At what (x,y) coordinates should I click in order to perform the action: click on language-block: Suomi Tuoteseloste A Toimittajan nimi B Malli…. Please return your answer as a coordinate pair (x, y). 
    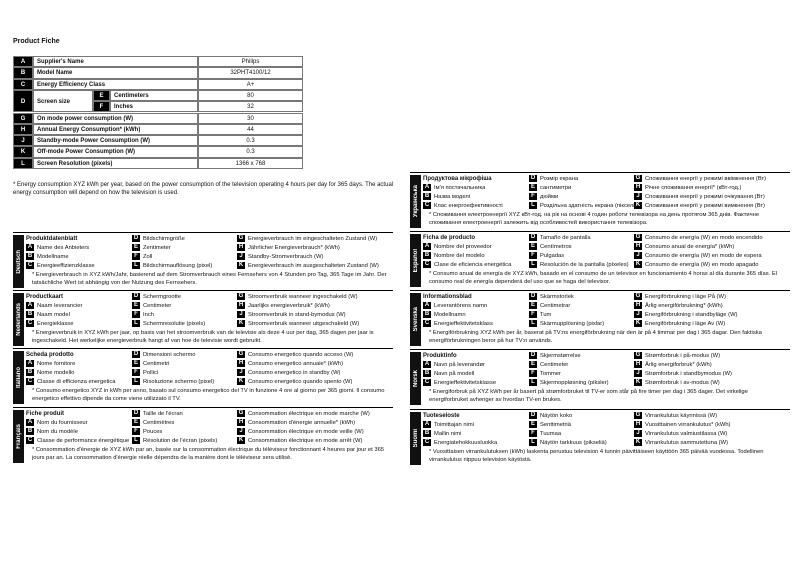
    Looking at the image, I should click on (600, 437).